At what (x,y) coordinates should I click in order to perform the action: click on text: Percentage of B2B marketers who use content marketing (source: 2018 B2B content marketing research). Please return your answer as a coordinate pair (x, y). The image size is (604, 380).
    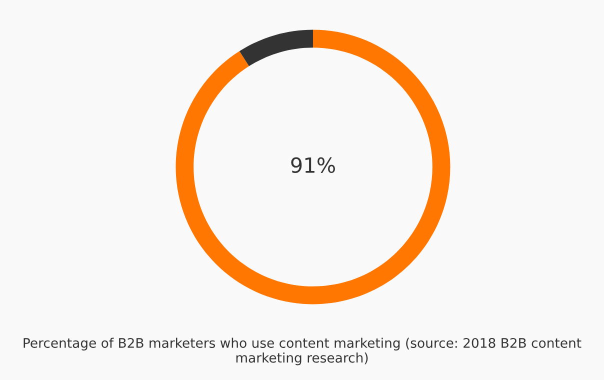
    Looking at the image, I should click on (303, 352).